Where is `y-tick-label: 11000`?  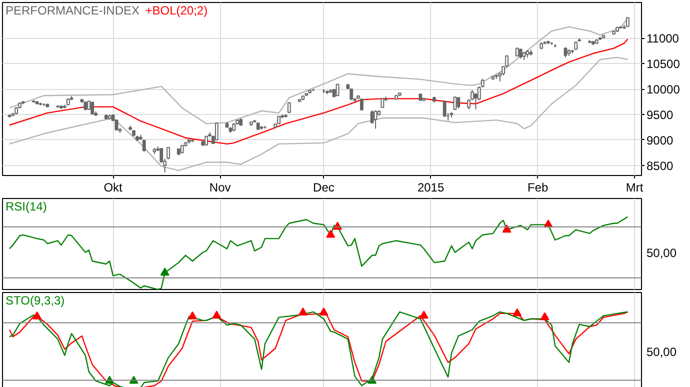
y-tick-label: 11000 is located at coordinates (663, 39).